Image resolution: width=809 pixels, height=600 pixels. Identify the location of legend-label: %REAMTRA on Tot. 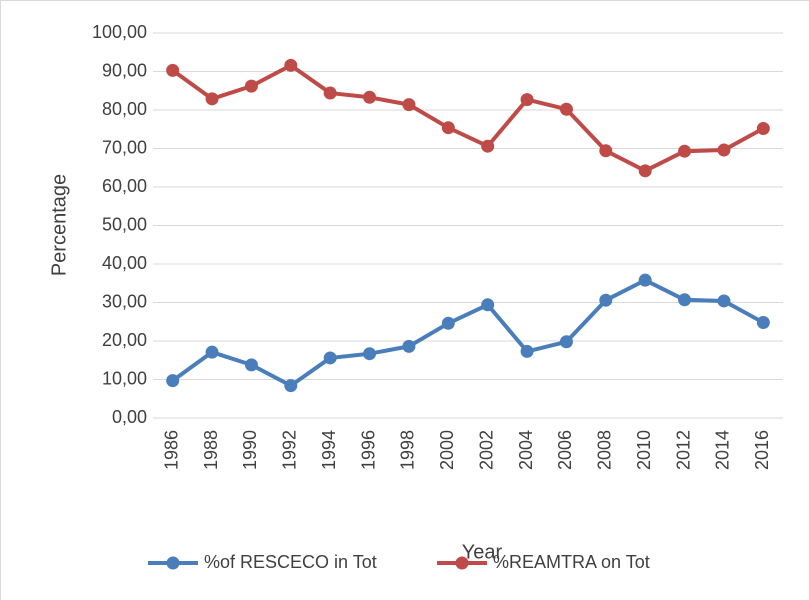
(571, 562).